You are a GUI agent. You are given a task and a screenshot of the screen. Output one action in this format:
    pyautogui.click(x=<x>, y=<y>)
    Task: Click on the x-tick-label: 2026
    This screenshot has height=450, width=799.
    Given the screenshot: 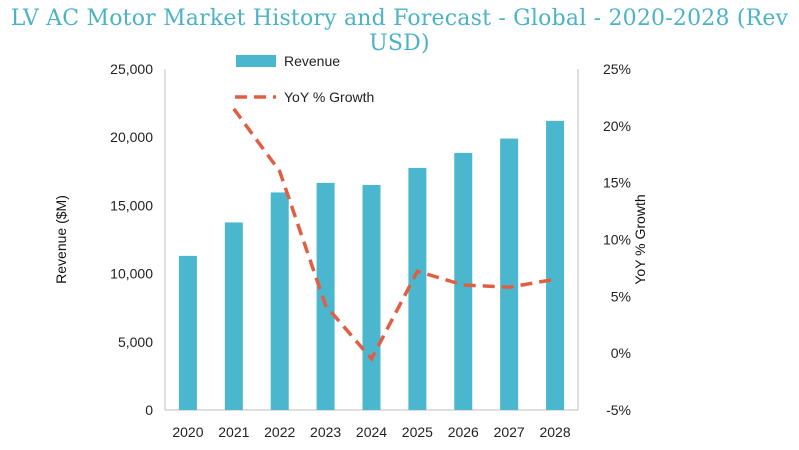 What is the action you would take?
    pyautogui.click(x=463, y=432)
    